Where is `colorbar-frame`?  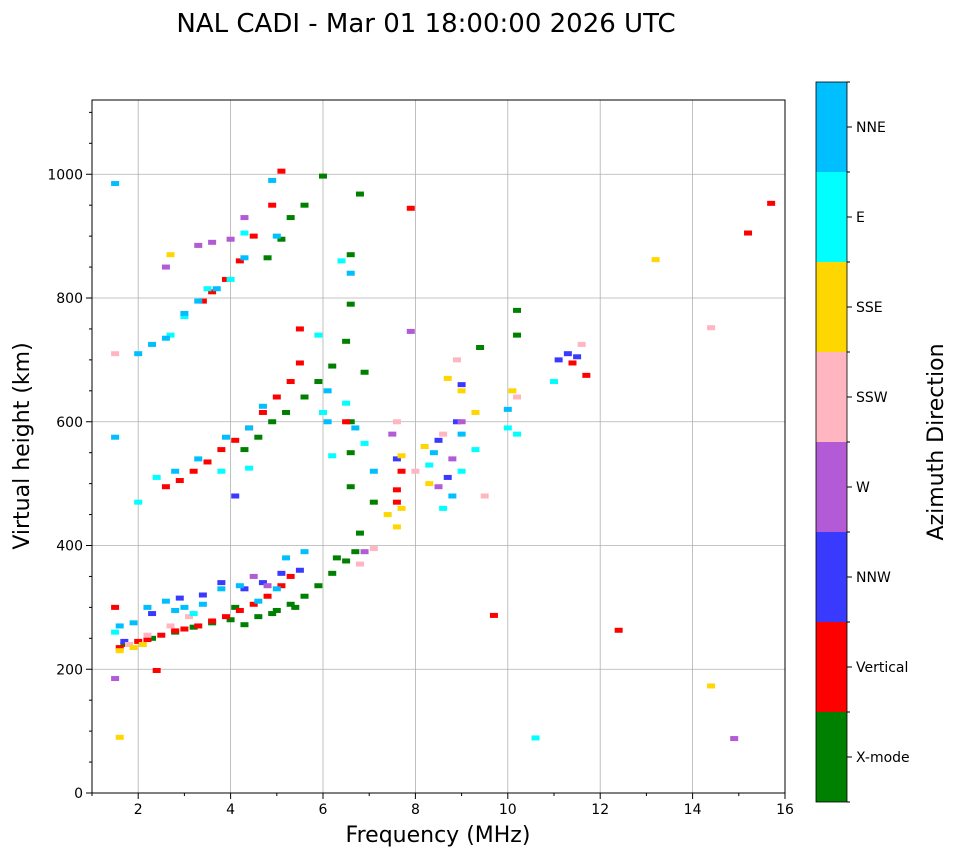 colorbar-frame is located at coordinates (831, 442).